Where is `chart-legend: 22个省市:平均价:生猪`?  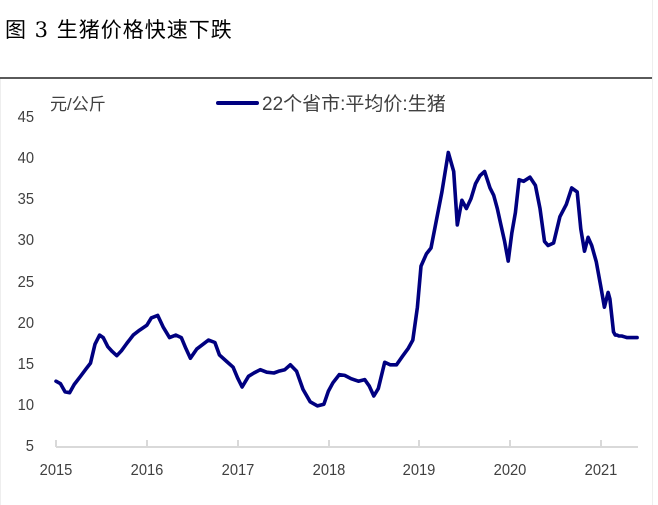
chart-legend: 22个省市:平均价:生猪 is located at coordinates (331, 102).